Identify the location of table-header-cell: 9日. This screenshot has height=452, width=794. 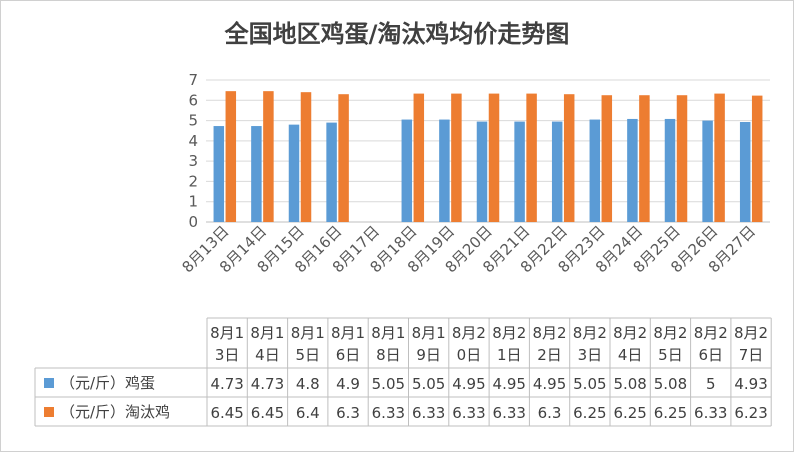
(428, 355).